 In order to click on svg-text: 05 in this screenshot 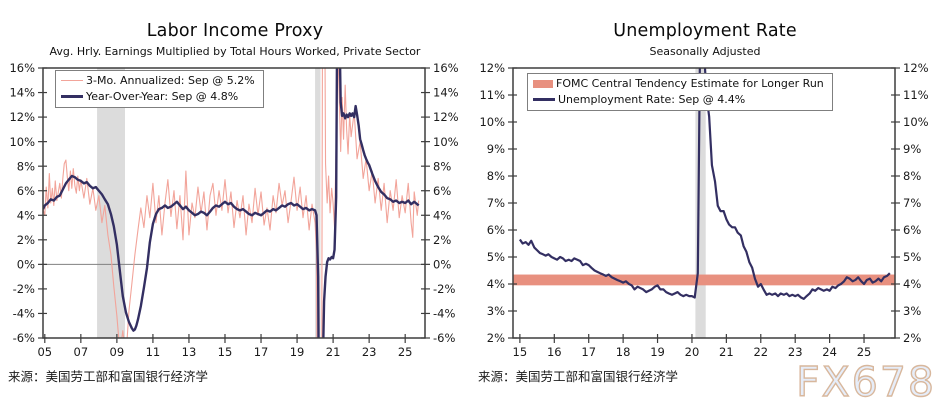, I will do `click(44, 352)`.